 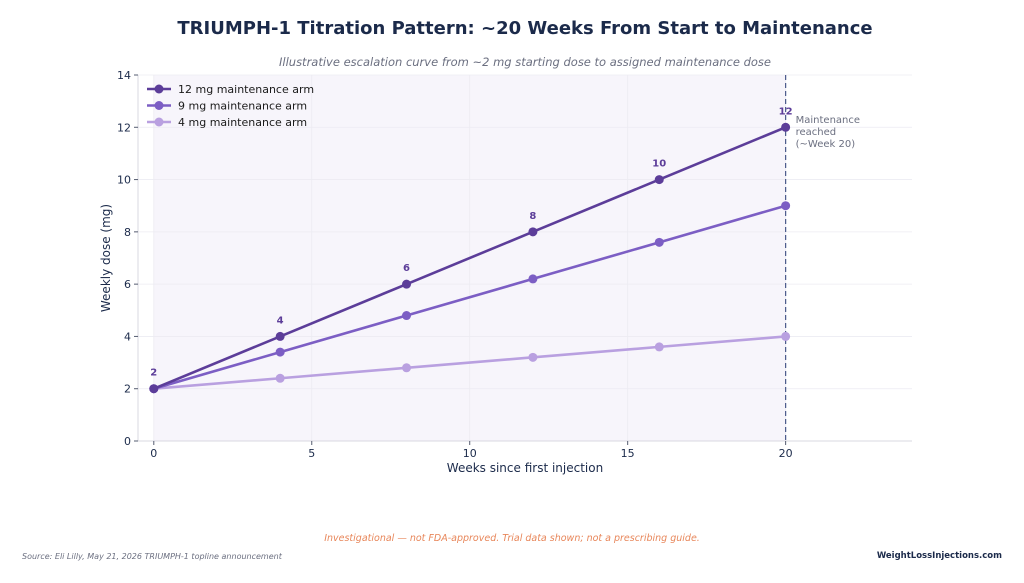 What do you see at coordinates (786, 453) in the screenshot?
I see `x-tick-label: 20` at bounding box center [786, 453].